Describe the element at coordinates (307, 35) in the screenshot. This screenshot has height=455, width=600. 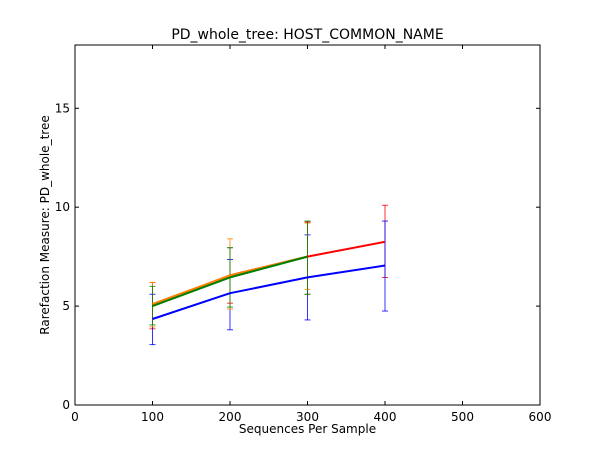
I see `chart-title: PD_whole_tree: HOST_COMMON_NAME` at that location.